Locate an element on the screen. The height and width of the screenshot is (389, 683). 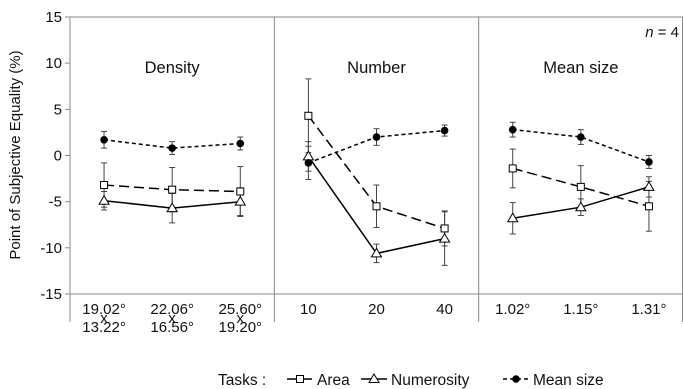
legend: Tasks : Area Numerosity Mean size is located at coordinates (411, 380).